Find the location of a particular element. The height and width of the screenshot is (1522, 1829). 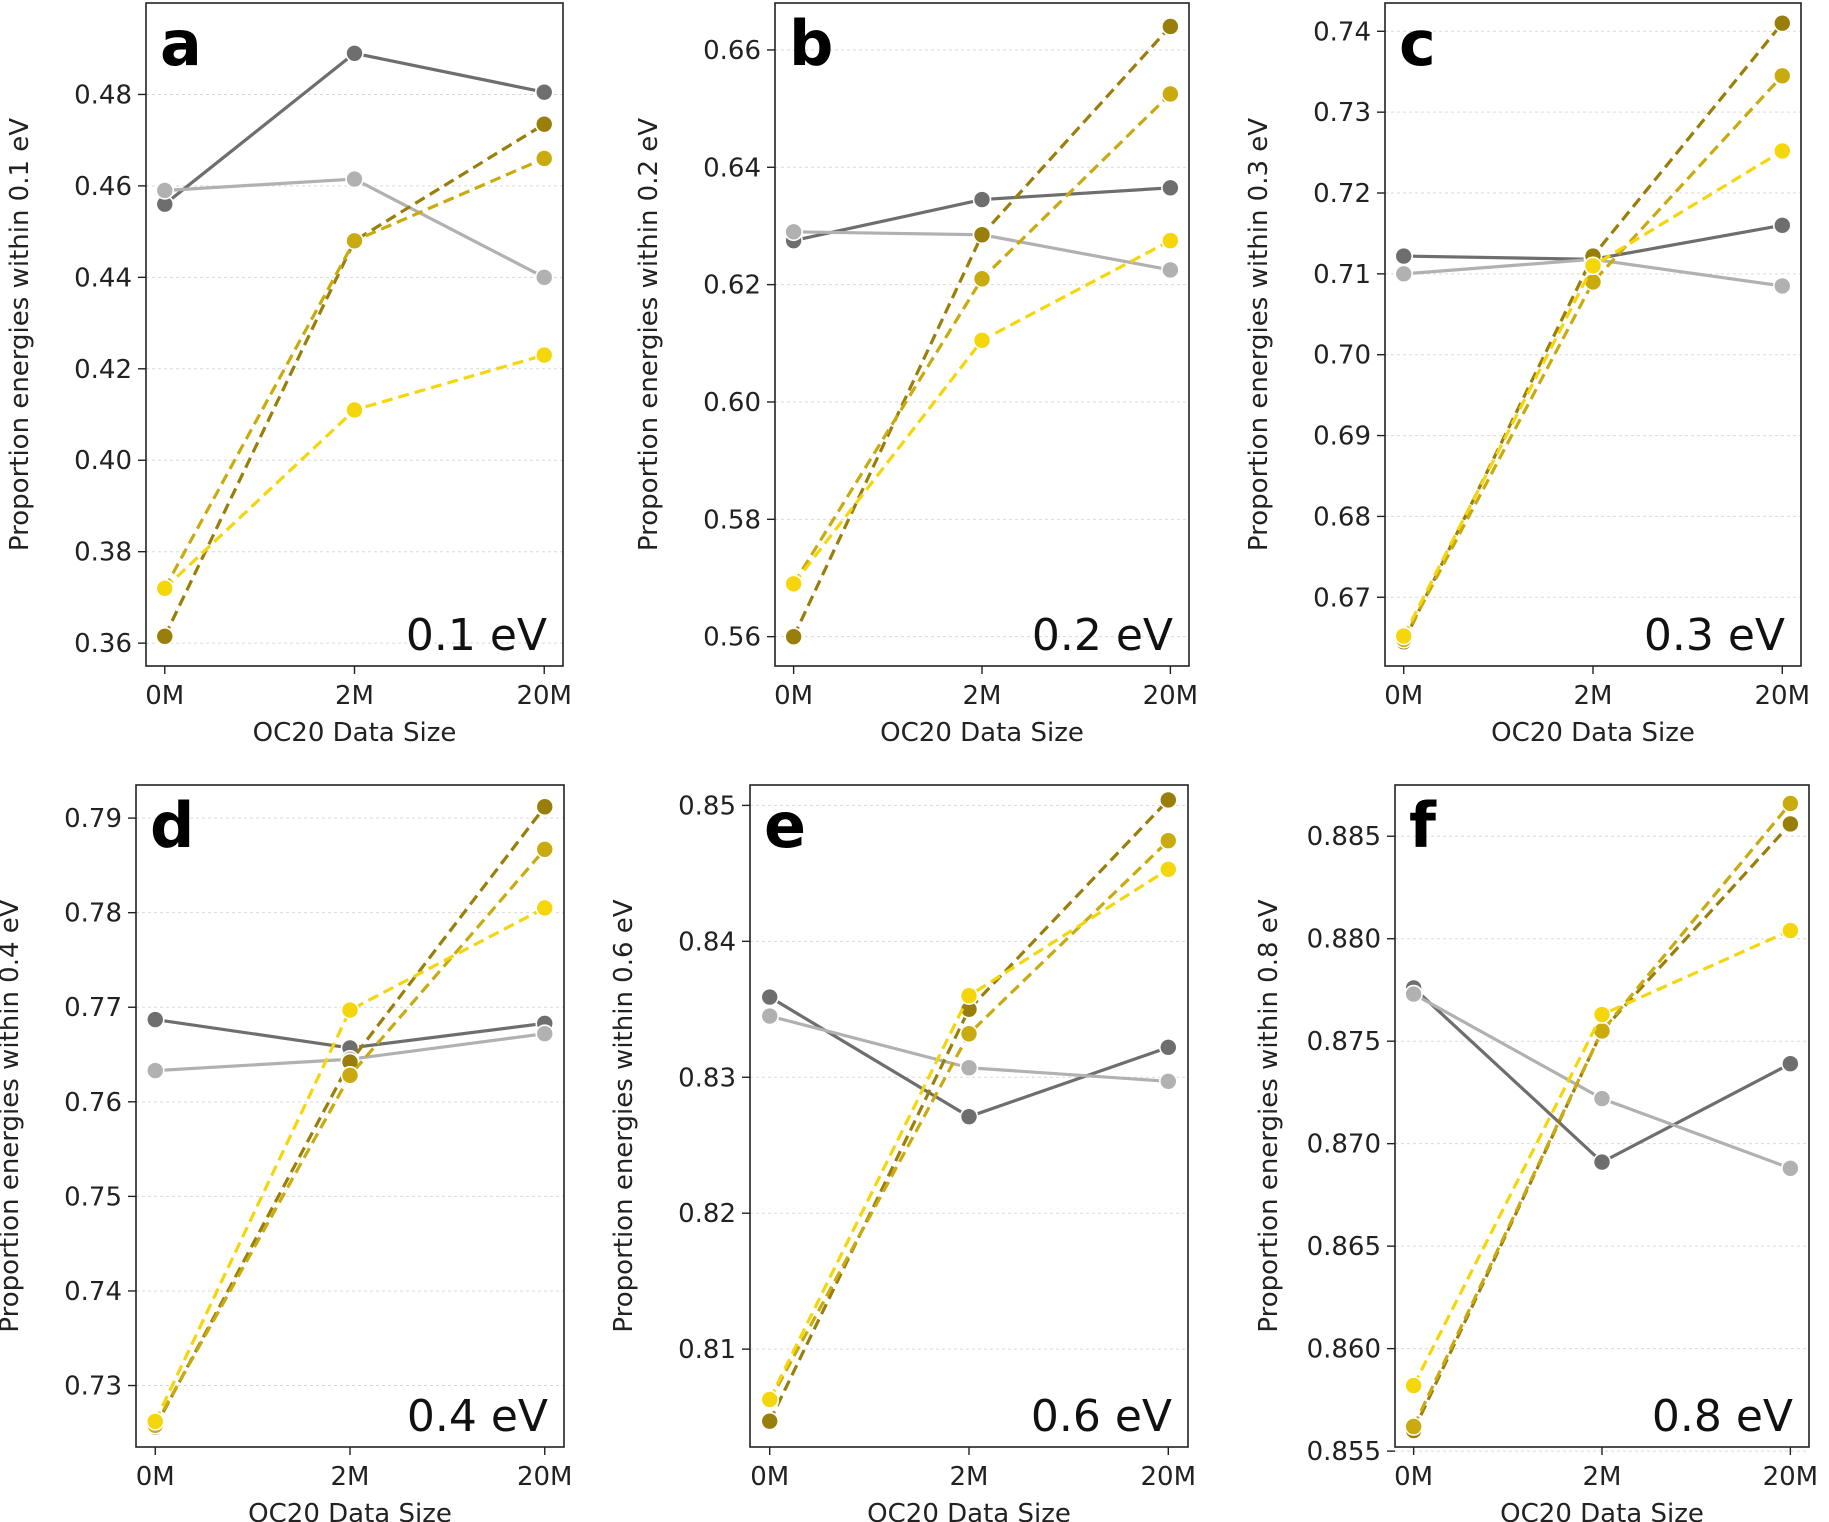

y-tick-label: 0.69 is located at coordinates (1342, 437).